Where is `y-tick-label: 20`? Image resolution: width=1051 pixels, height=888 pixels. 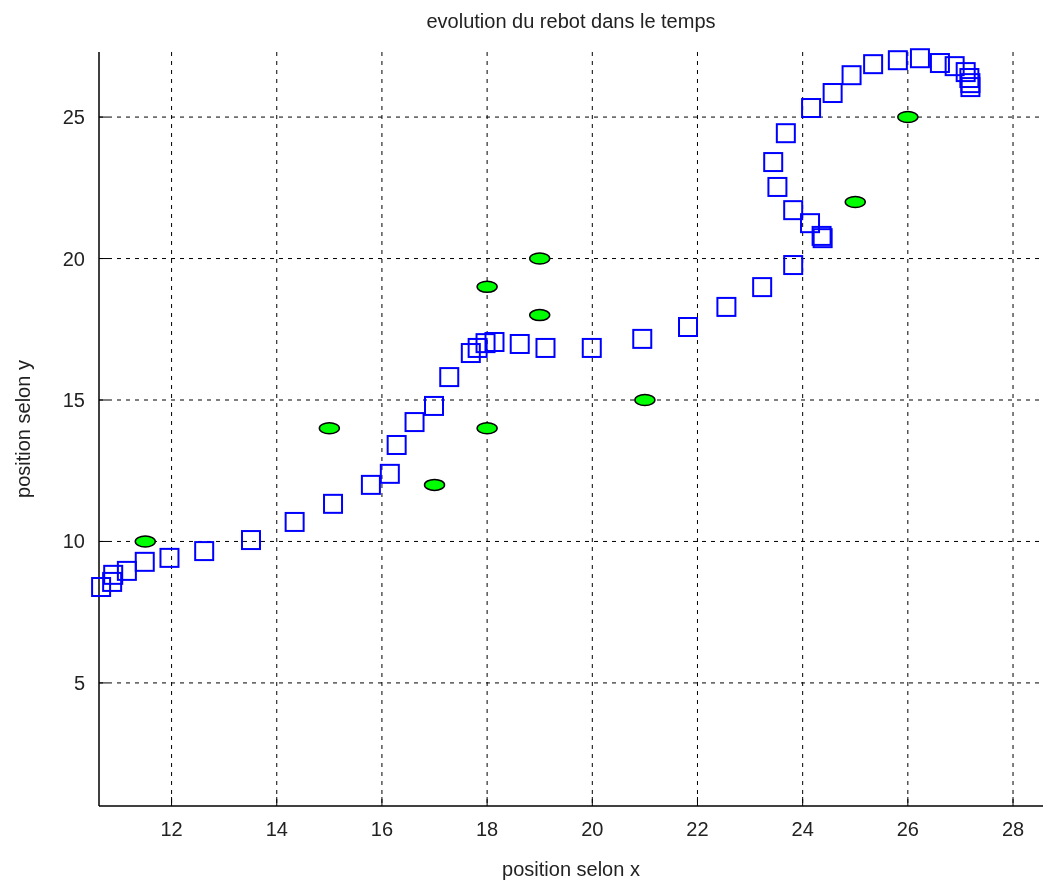
y-tick-label: 20 is located at coordinates (73, 258).